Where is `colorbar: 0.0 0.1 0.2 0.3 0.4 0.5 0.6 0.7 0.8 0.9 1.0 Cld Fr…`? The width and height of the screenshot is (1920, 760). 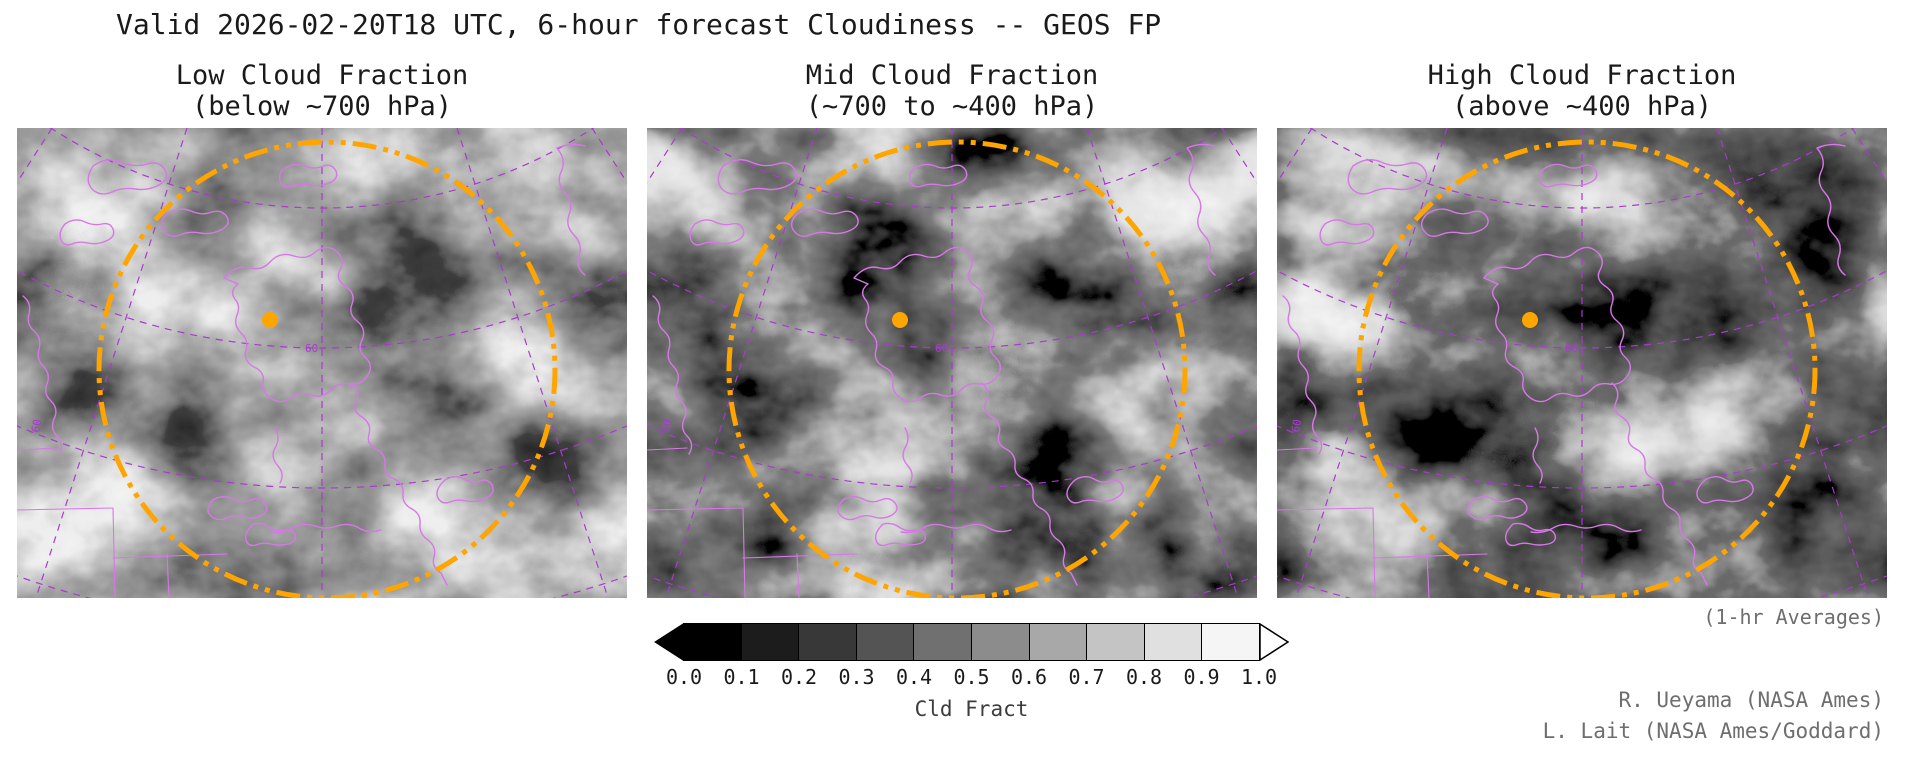 colorbar: 0.0 0.1 0.2 0.3 0.4 0.5 0.6 0.7 0.8 0.9 1.0 Cld Fr… is located at coordinates (971, 672).